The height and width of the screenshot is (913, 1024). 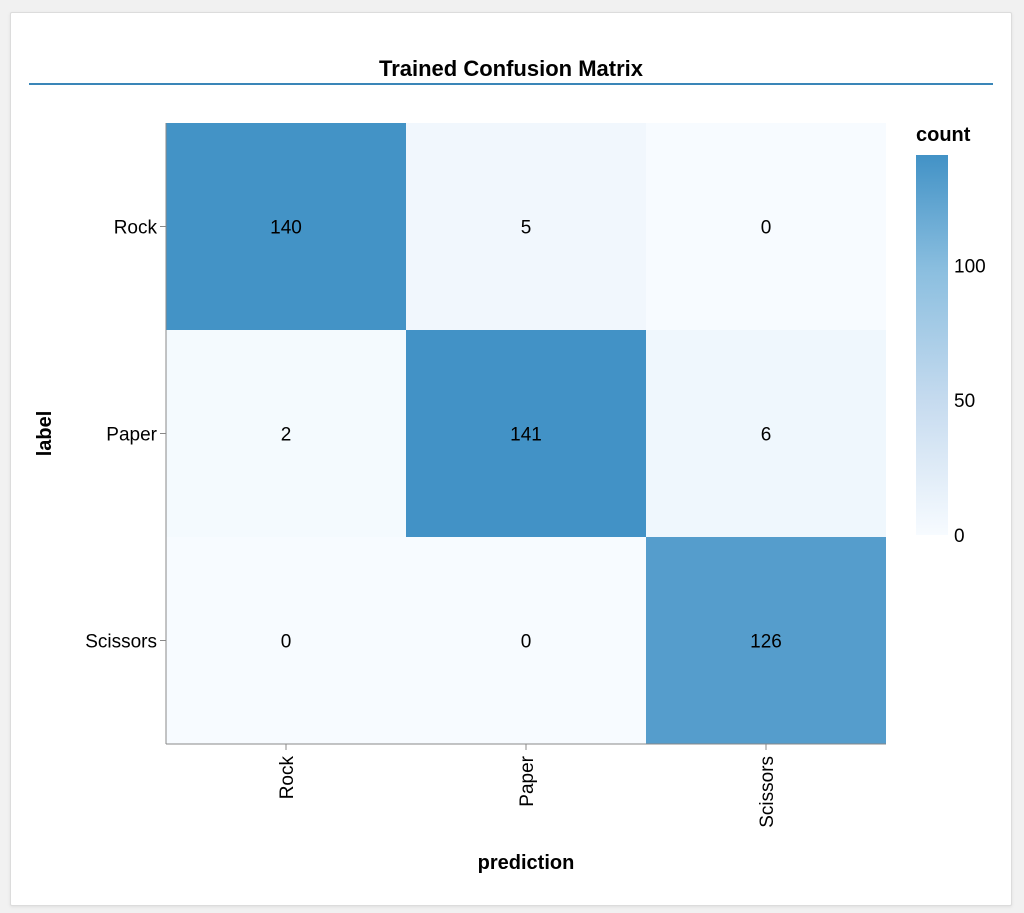 I want to click on cell-value-label: 126, so click(x=766, y=642).